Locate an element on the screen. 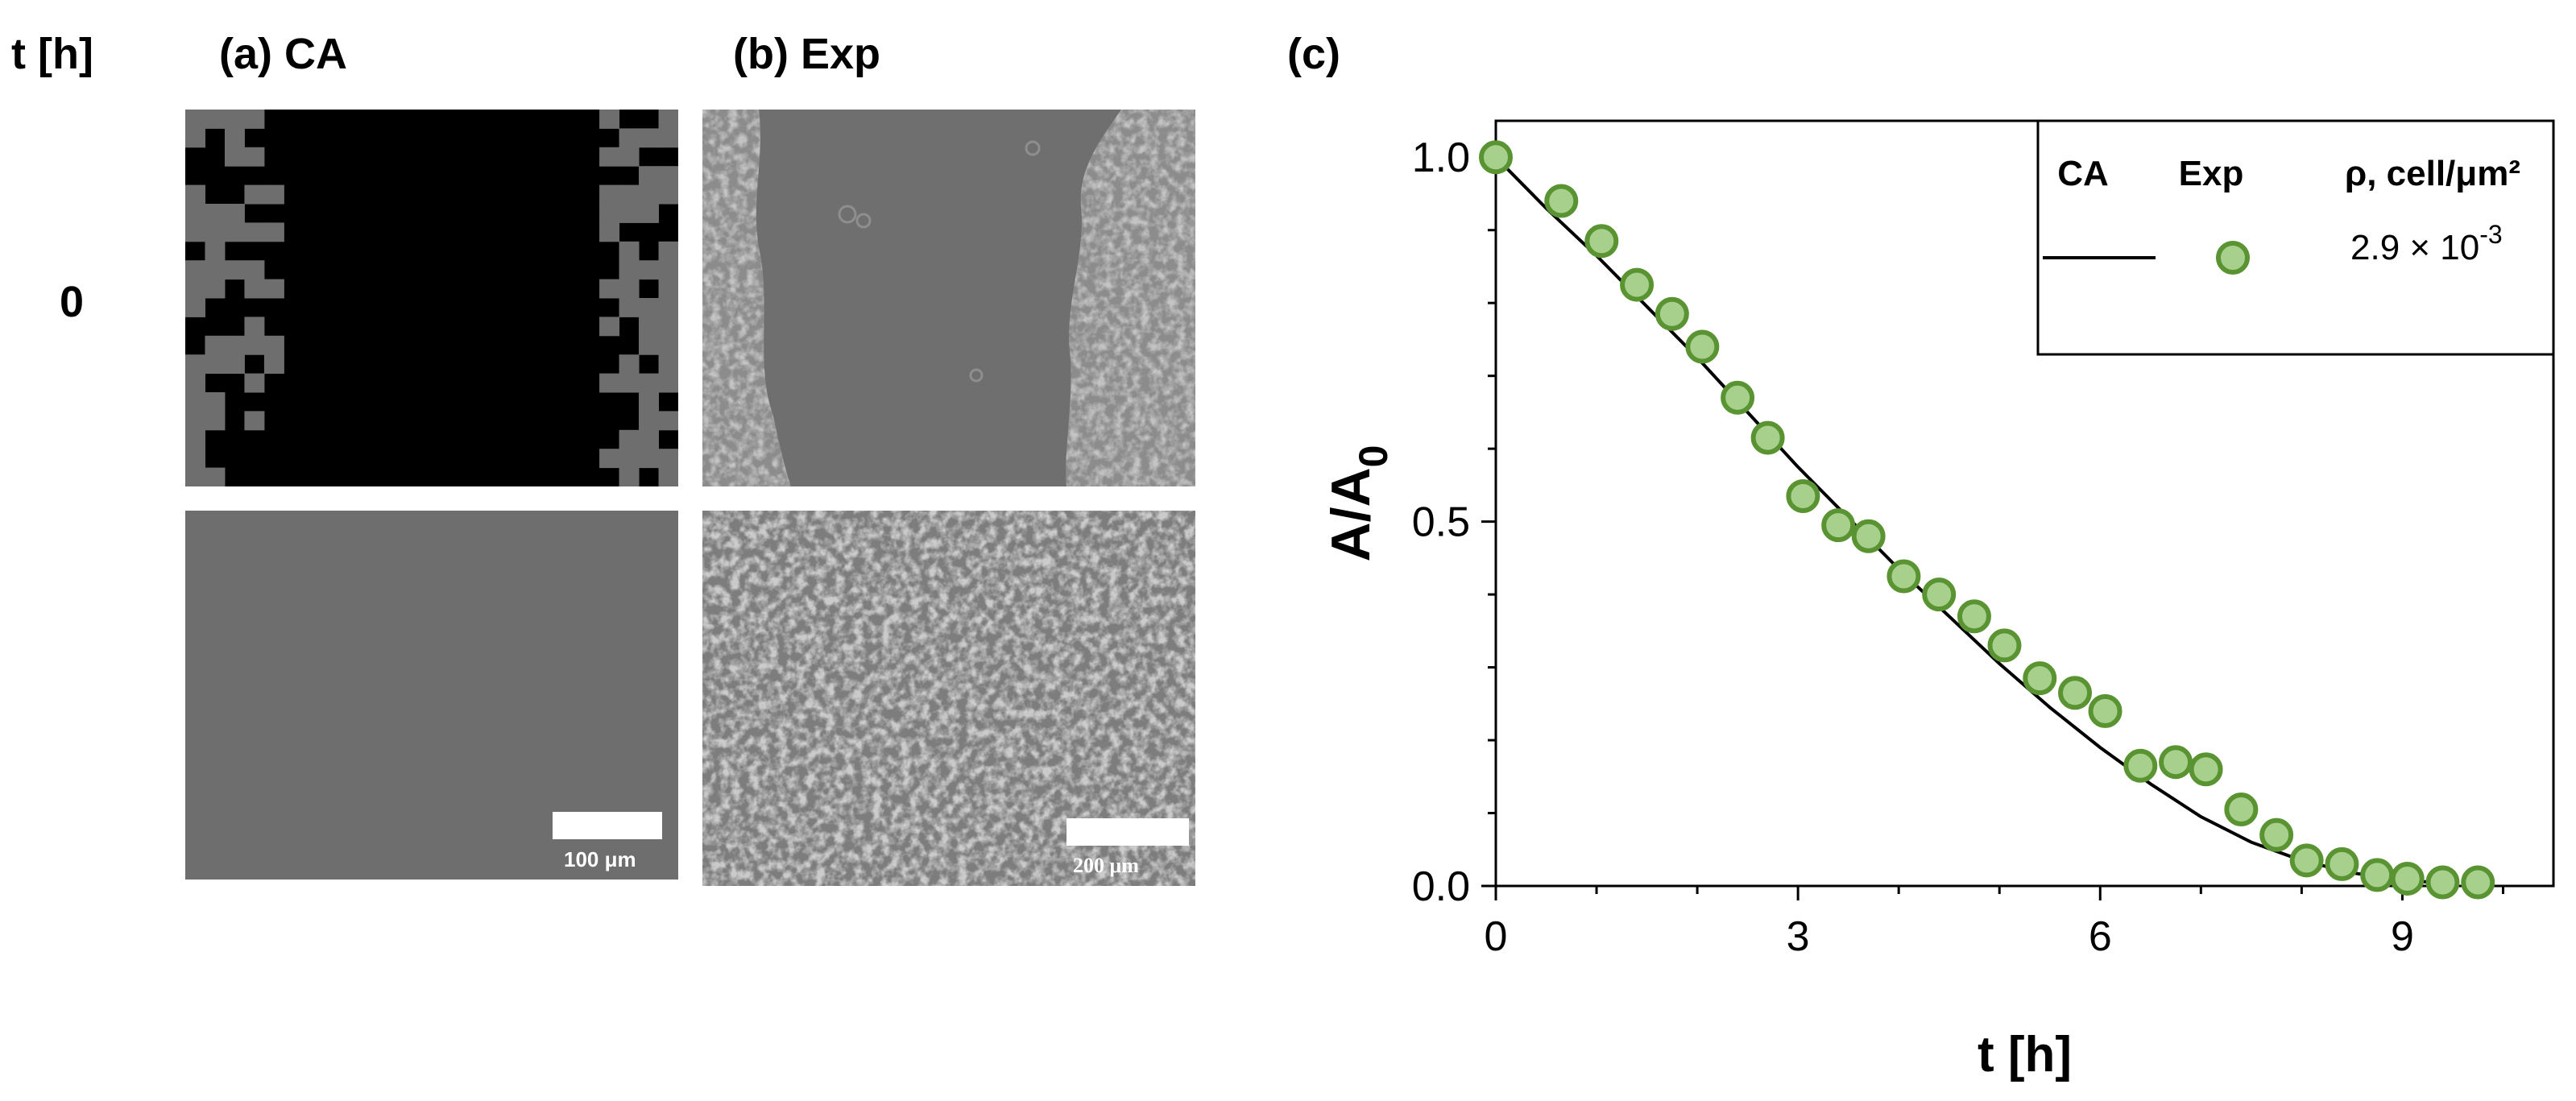  y-tick-label-2: 1.0 is located at coordinates (1441, 158).